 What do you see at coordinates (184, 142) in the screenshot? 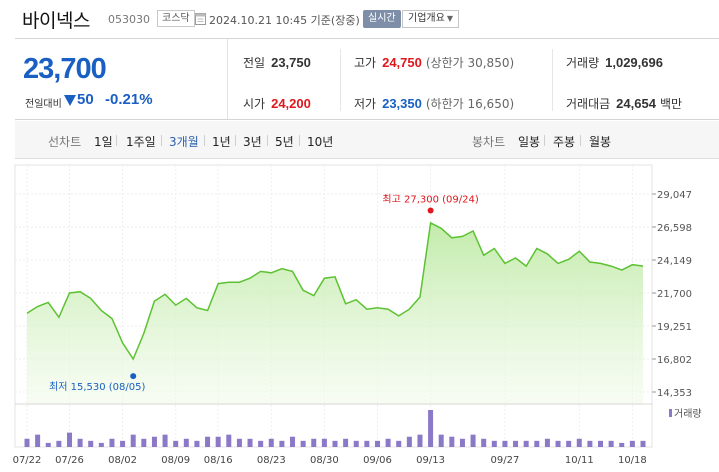
I see `tab-3m: 3개월` at bounding box center [184, 142].